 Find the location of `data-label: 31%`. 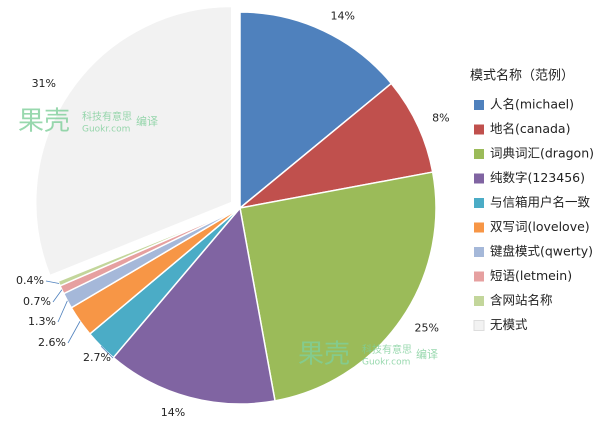

data-label: 31% is located at coordinates (44, 83).